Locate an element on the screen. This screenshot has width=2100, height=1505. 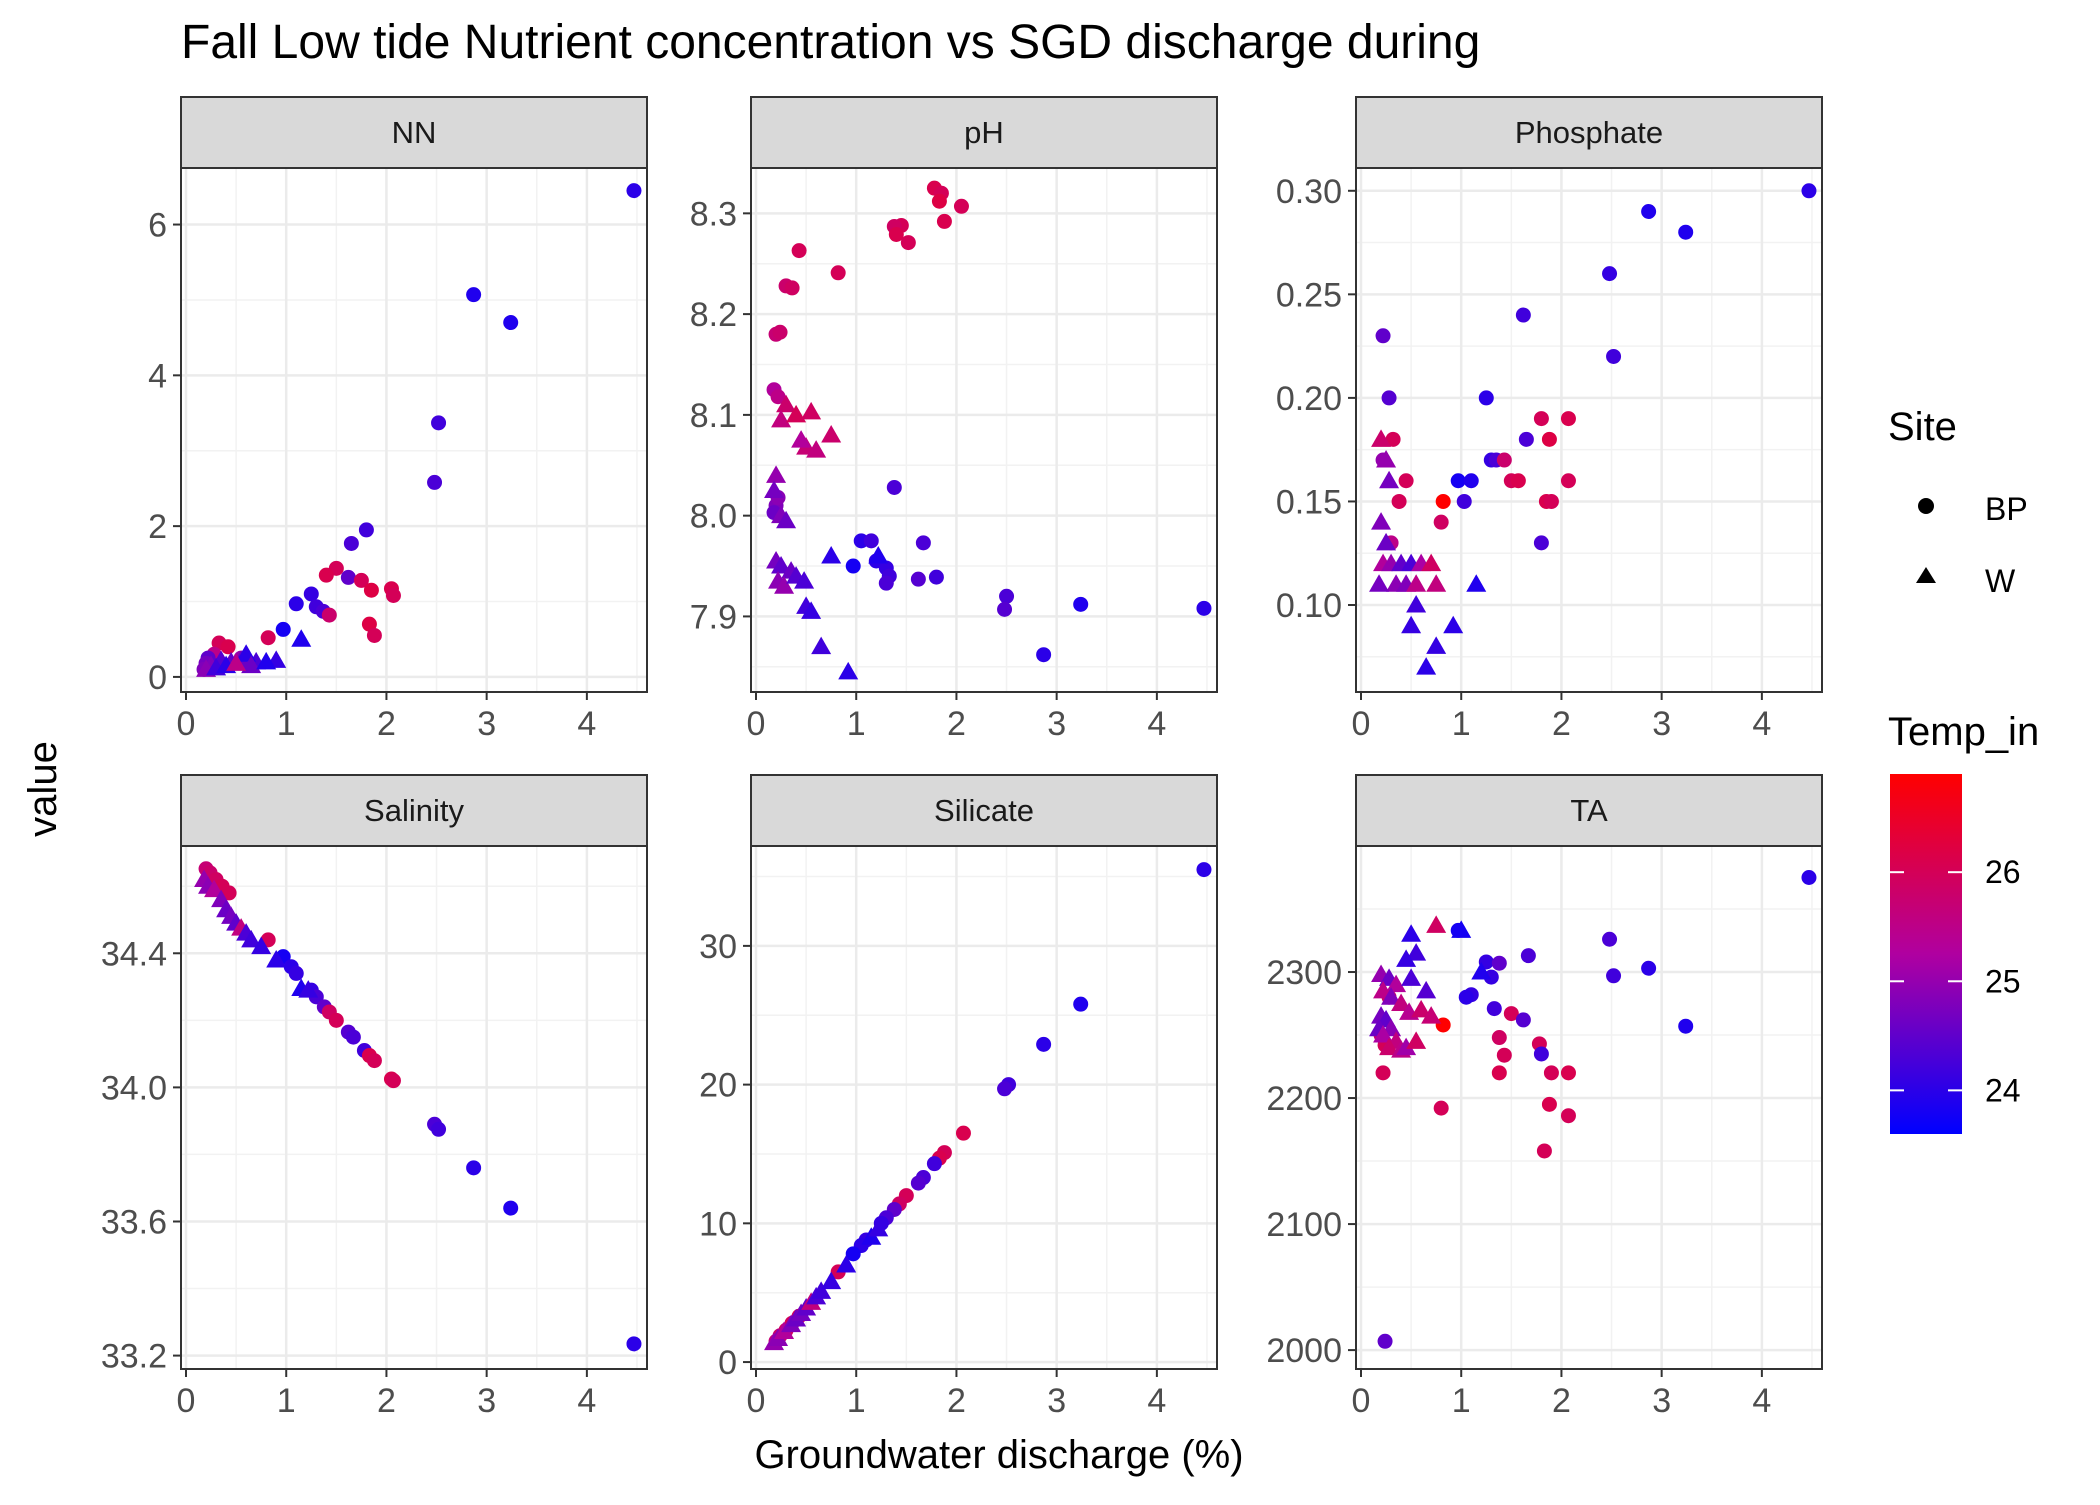
legend-circle-symbol is located at coordinates (1926, 506).